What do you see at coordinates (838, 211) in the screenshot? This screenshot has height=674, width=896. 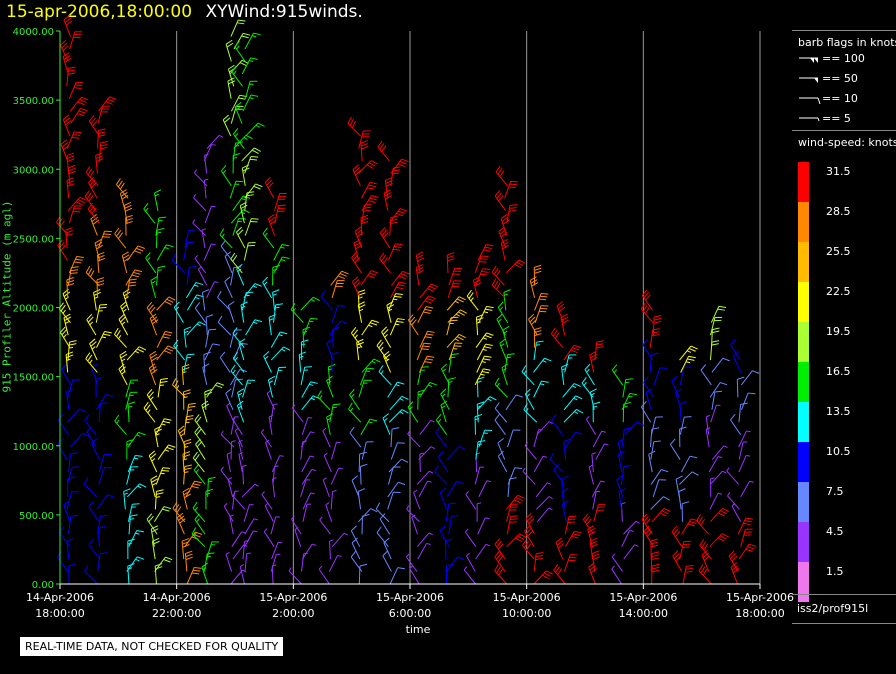 I see `colorbar-label: 28.5` at bounding box center [838, 211].